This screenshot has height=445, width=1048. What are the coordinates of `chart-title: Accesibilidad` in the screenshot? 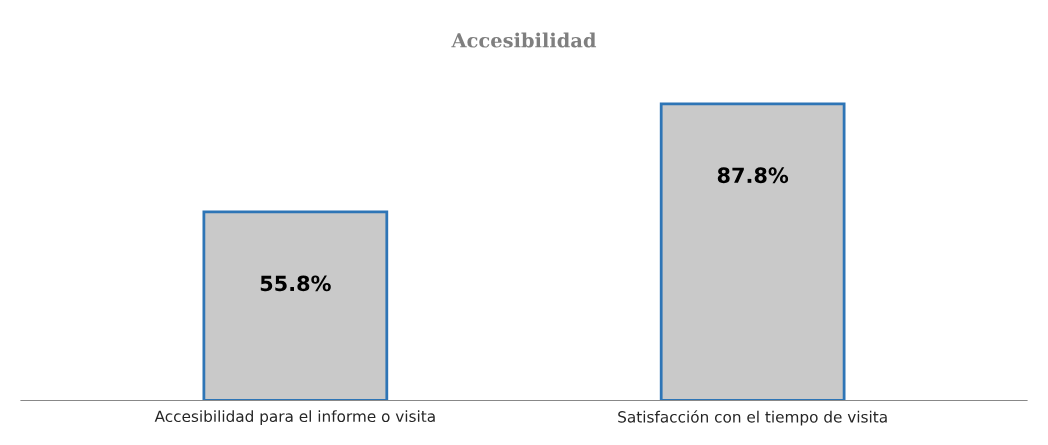 It's located at (524, 40).